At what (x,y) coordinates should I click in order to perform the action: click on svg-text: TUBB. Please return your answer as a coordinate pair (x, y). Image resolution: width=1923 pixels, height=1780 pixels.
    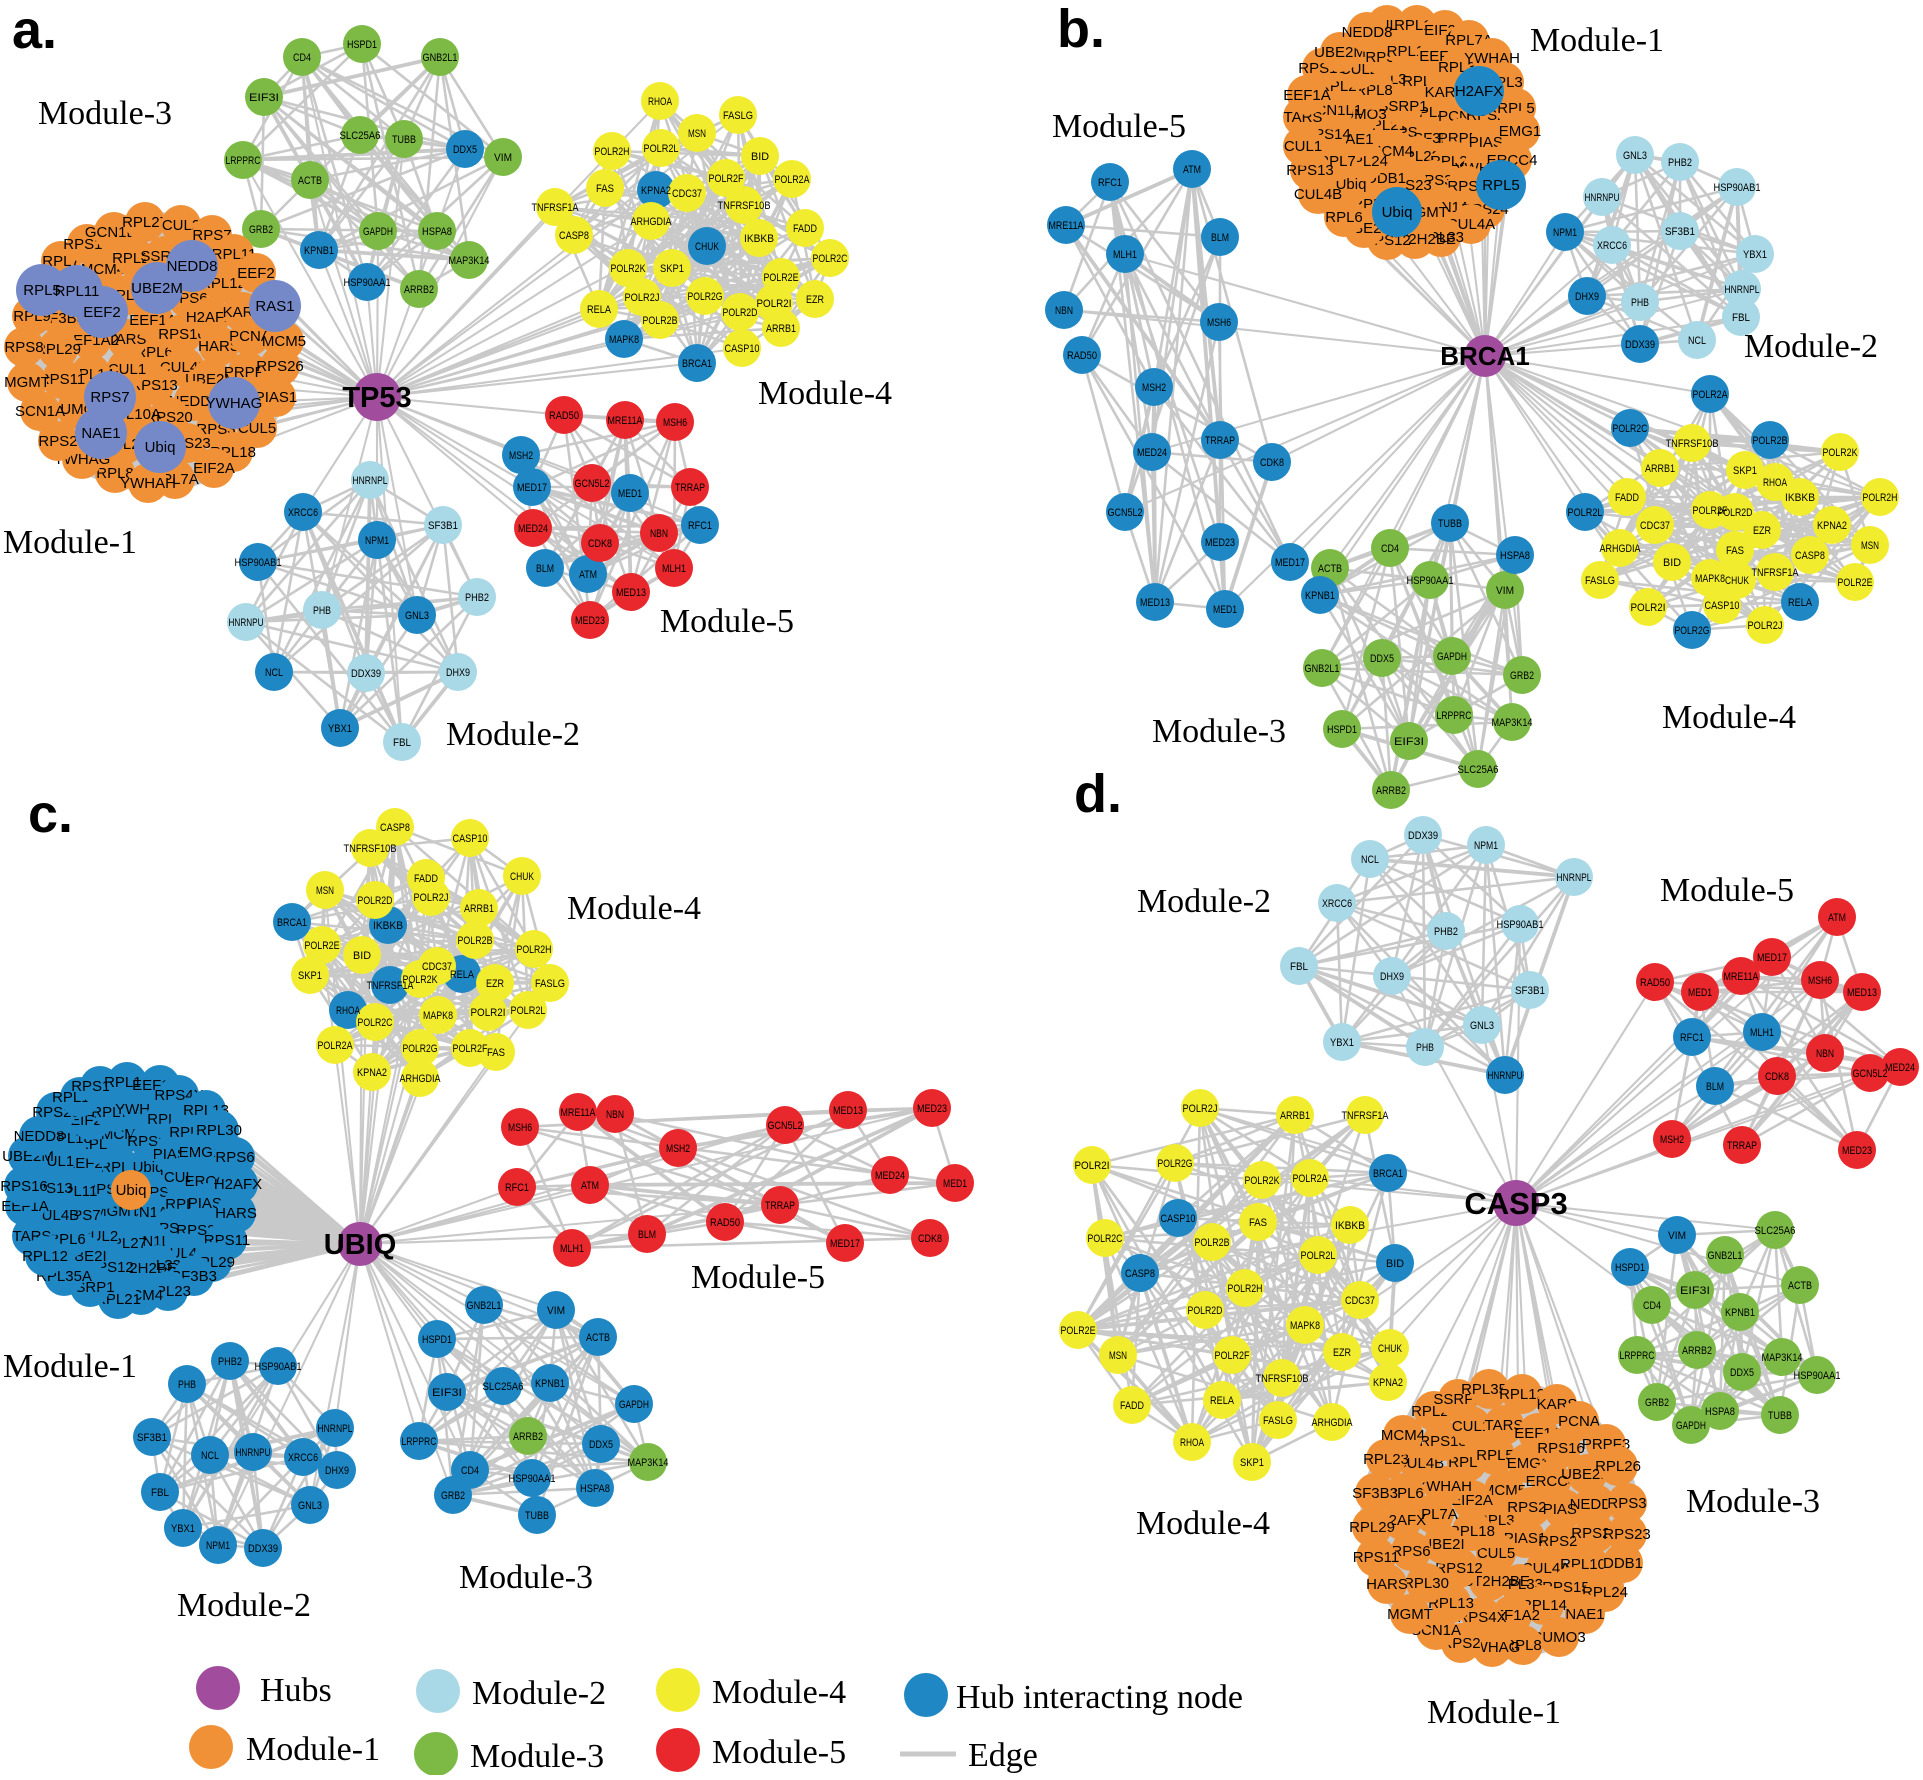
    Looking at the image, I should click on (404, 140).